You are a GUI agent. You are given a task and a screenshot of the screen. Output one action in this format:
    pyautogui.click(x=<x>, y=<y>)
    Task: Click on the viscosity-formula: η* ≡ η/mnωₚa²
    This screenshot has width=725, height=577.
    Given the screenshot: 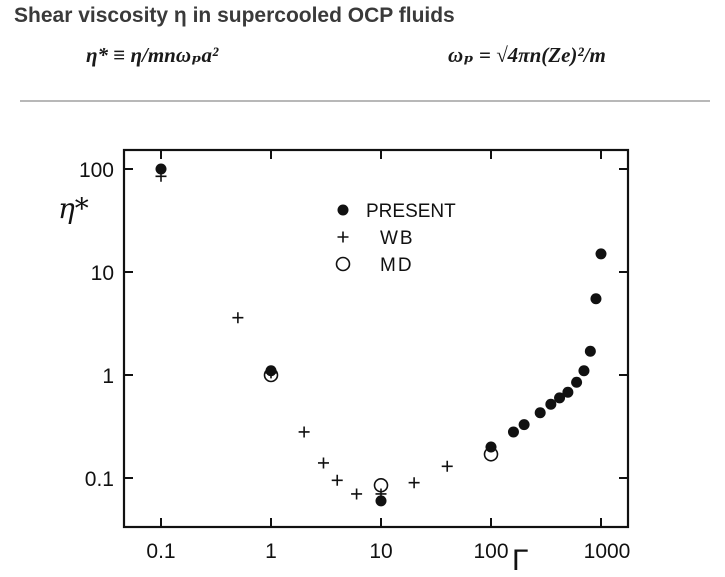 What is the action you would take?
    pyautogui.click(x=152, y=55)
    